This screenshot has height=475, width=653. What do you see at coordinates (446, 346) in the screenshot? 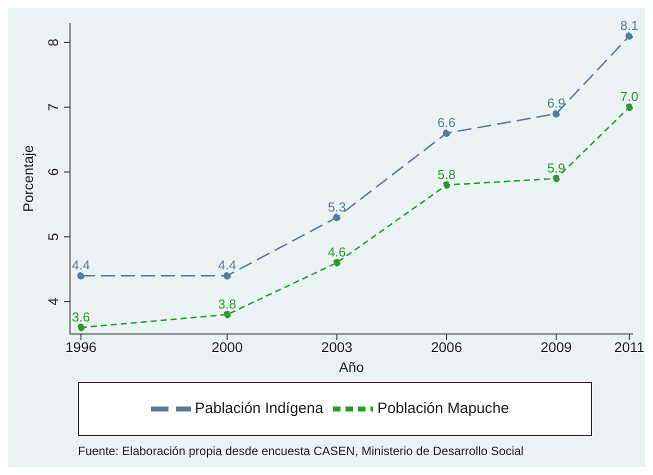
I see `x-tick-label: 2006` at bounding box center [446, 346].